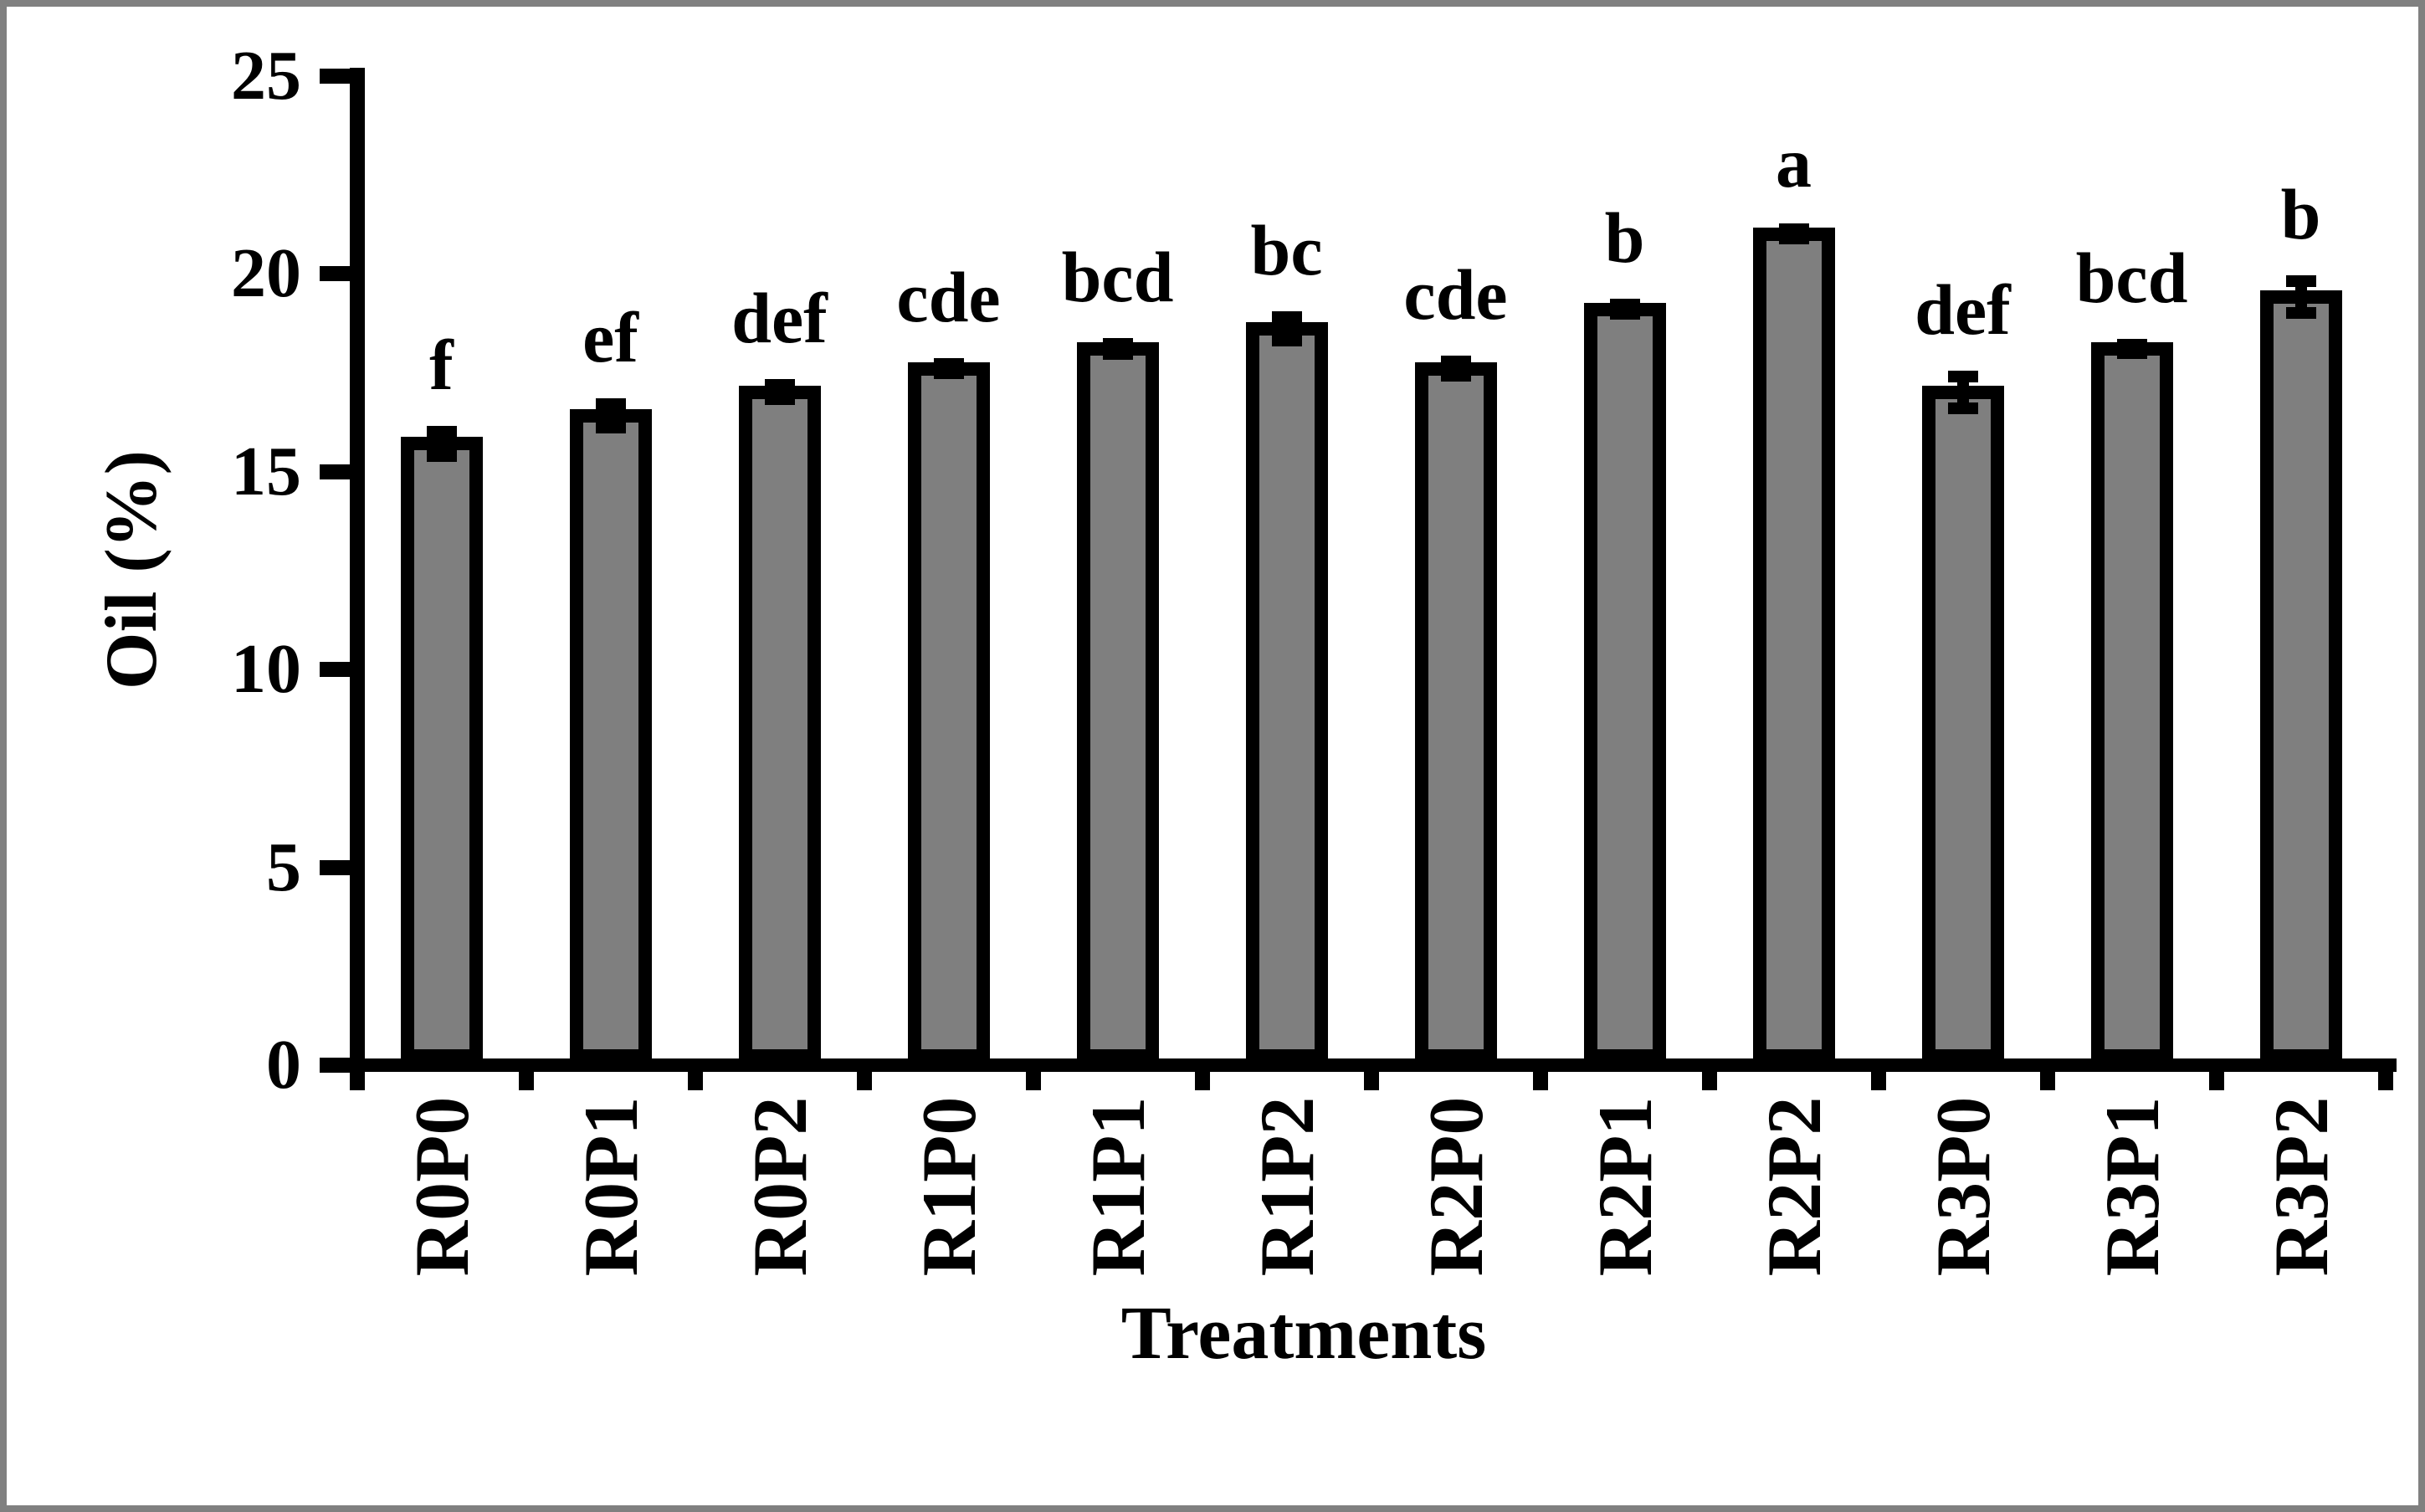  What do you see at coordinates (283, 1065) in the screenshot?
I see `y-tick-label: 0` at bounding box center [283, 1065].